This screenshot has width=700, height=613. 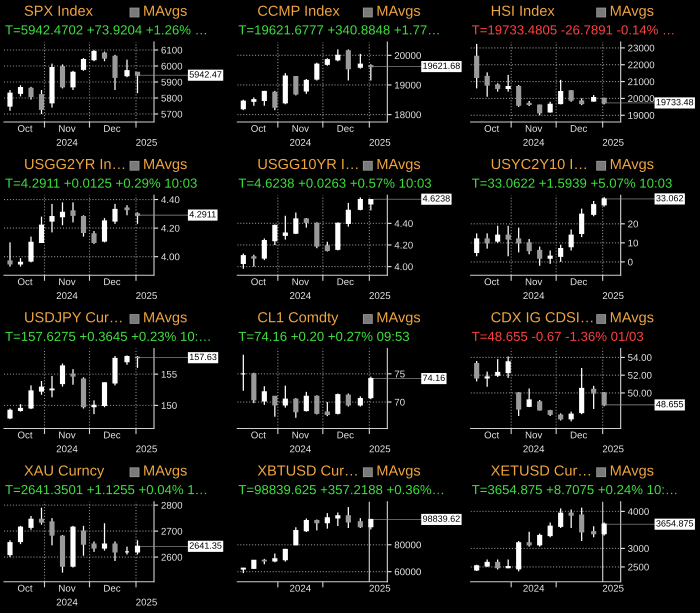 I want to click on y-tick-label: 5700, so click(x=171, y=114).